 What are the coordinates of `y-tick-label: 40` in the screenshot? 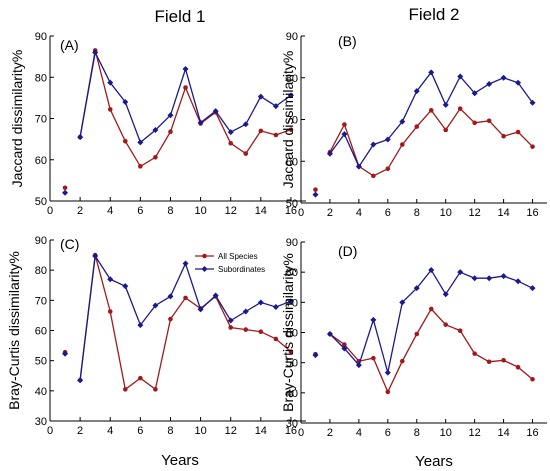 It's located at (41, 392).